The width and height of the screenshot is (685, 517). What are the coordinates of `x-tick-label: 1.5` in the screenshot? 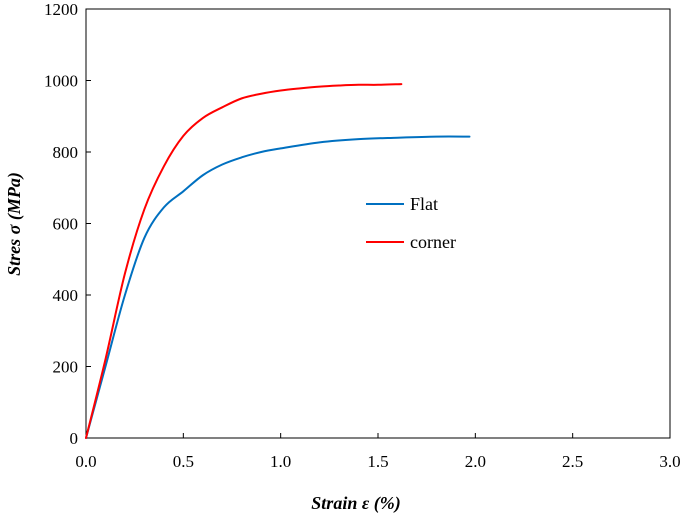 It's located at (377, 461).